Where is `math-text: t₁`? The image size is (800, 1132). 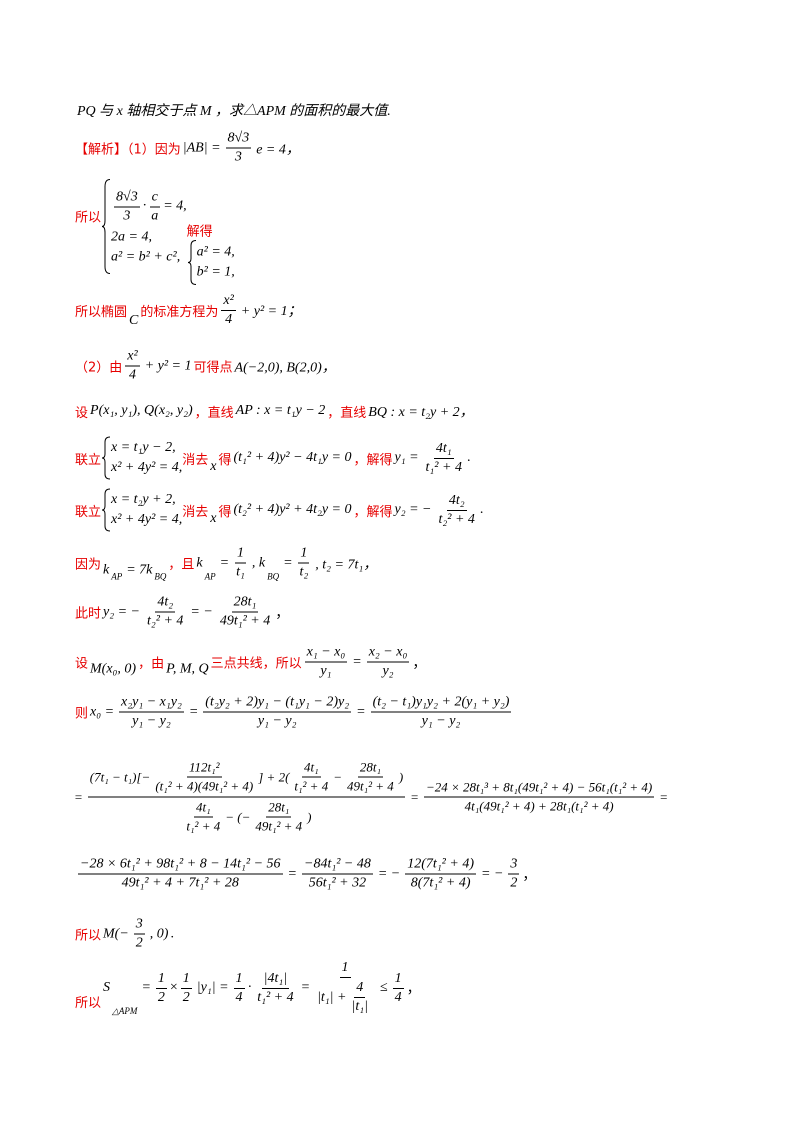 math-text: t₁ is located at coordinates (240, 572).